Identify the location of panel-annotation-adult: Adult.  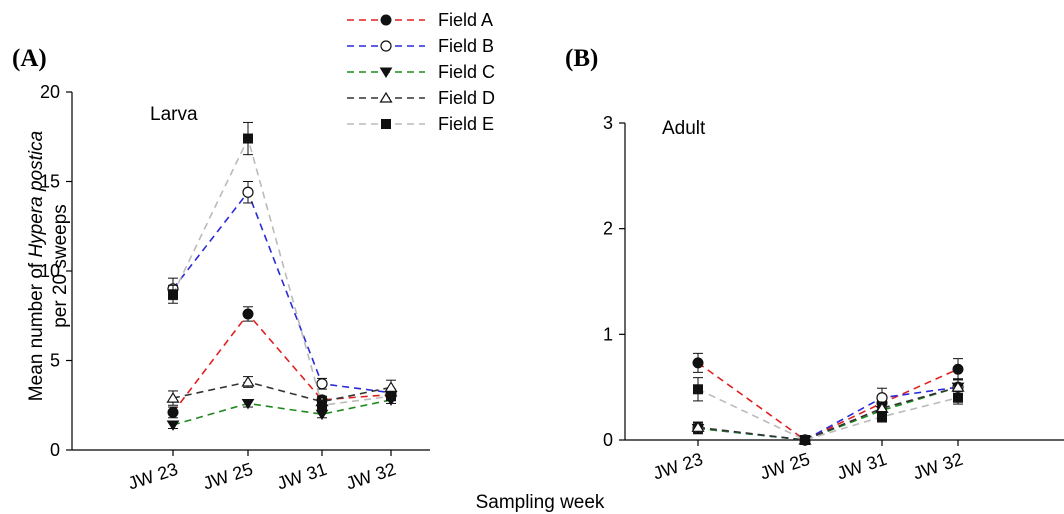
(684, 128).